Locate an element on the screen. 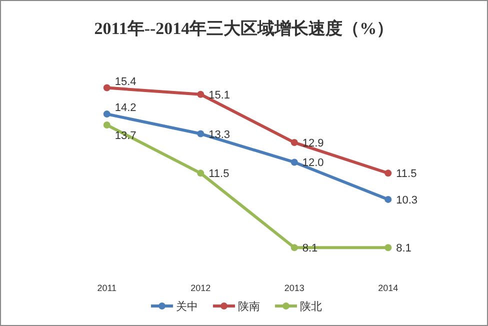 This screenshot has height=326, width=488. data-label: 15.1 is located at coordinates (219, 95).